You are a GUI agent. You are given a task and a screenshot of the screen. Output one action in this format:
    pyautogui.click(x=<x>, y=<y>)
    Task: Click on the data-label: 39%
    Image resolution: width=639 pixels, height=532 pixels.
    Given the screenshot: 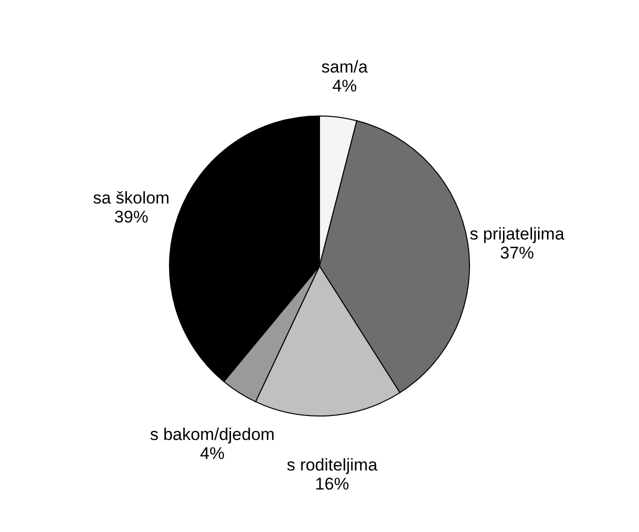 What is the action you would take?
    pyautogui.click(x=131, y=216)
    